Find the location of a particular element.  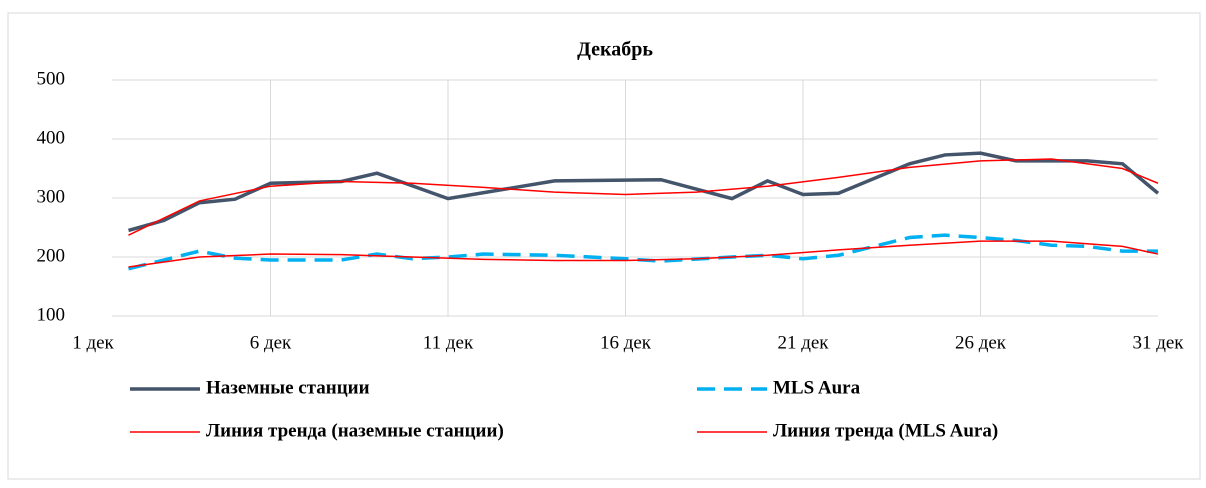

chart-title: Декабрь is located at coordinates (615, 50).